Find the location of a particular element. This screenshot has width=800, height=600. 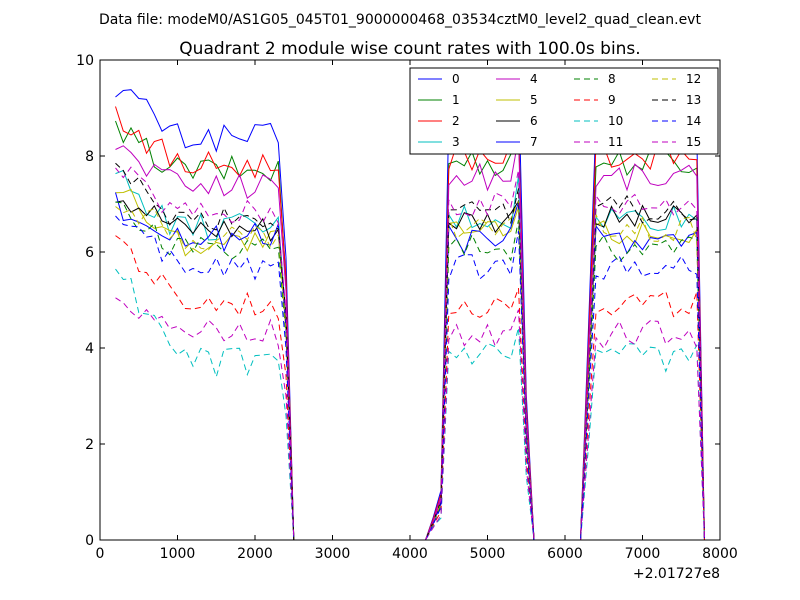

legend-label-12: 12 is located at coordinates (693, 79).